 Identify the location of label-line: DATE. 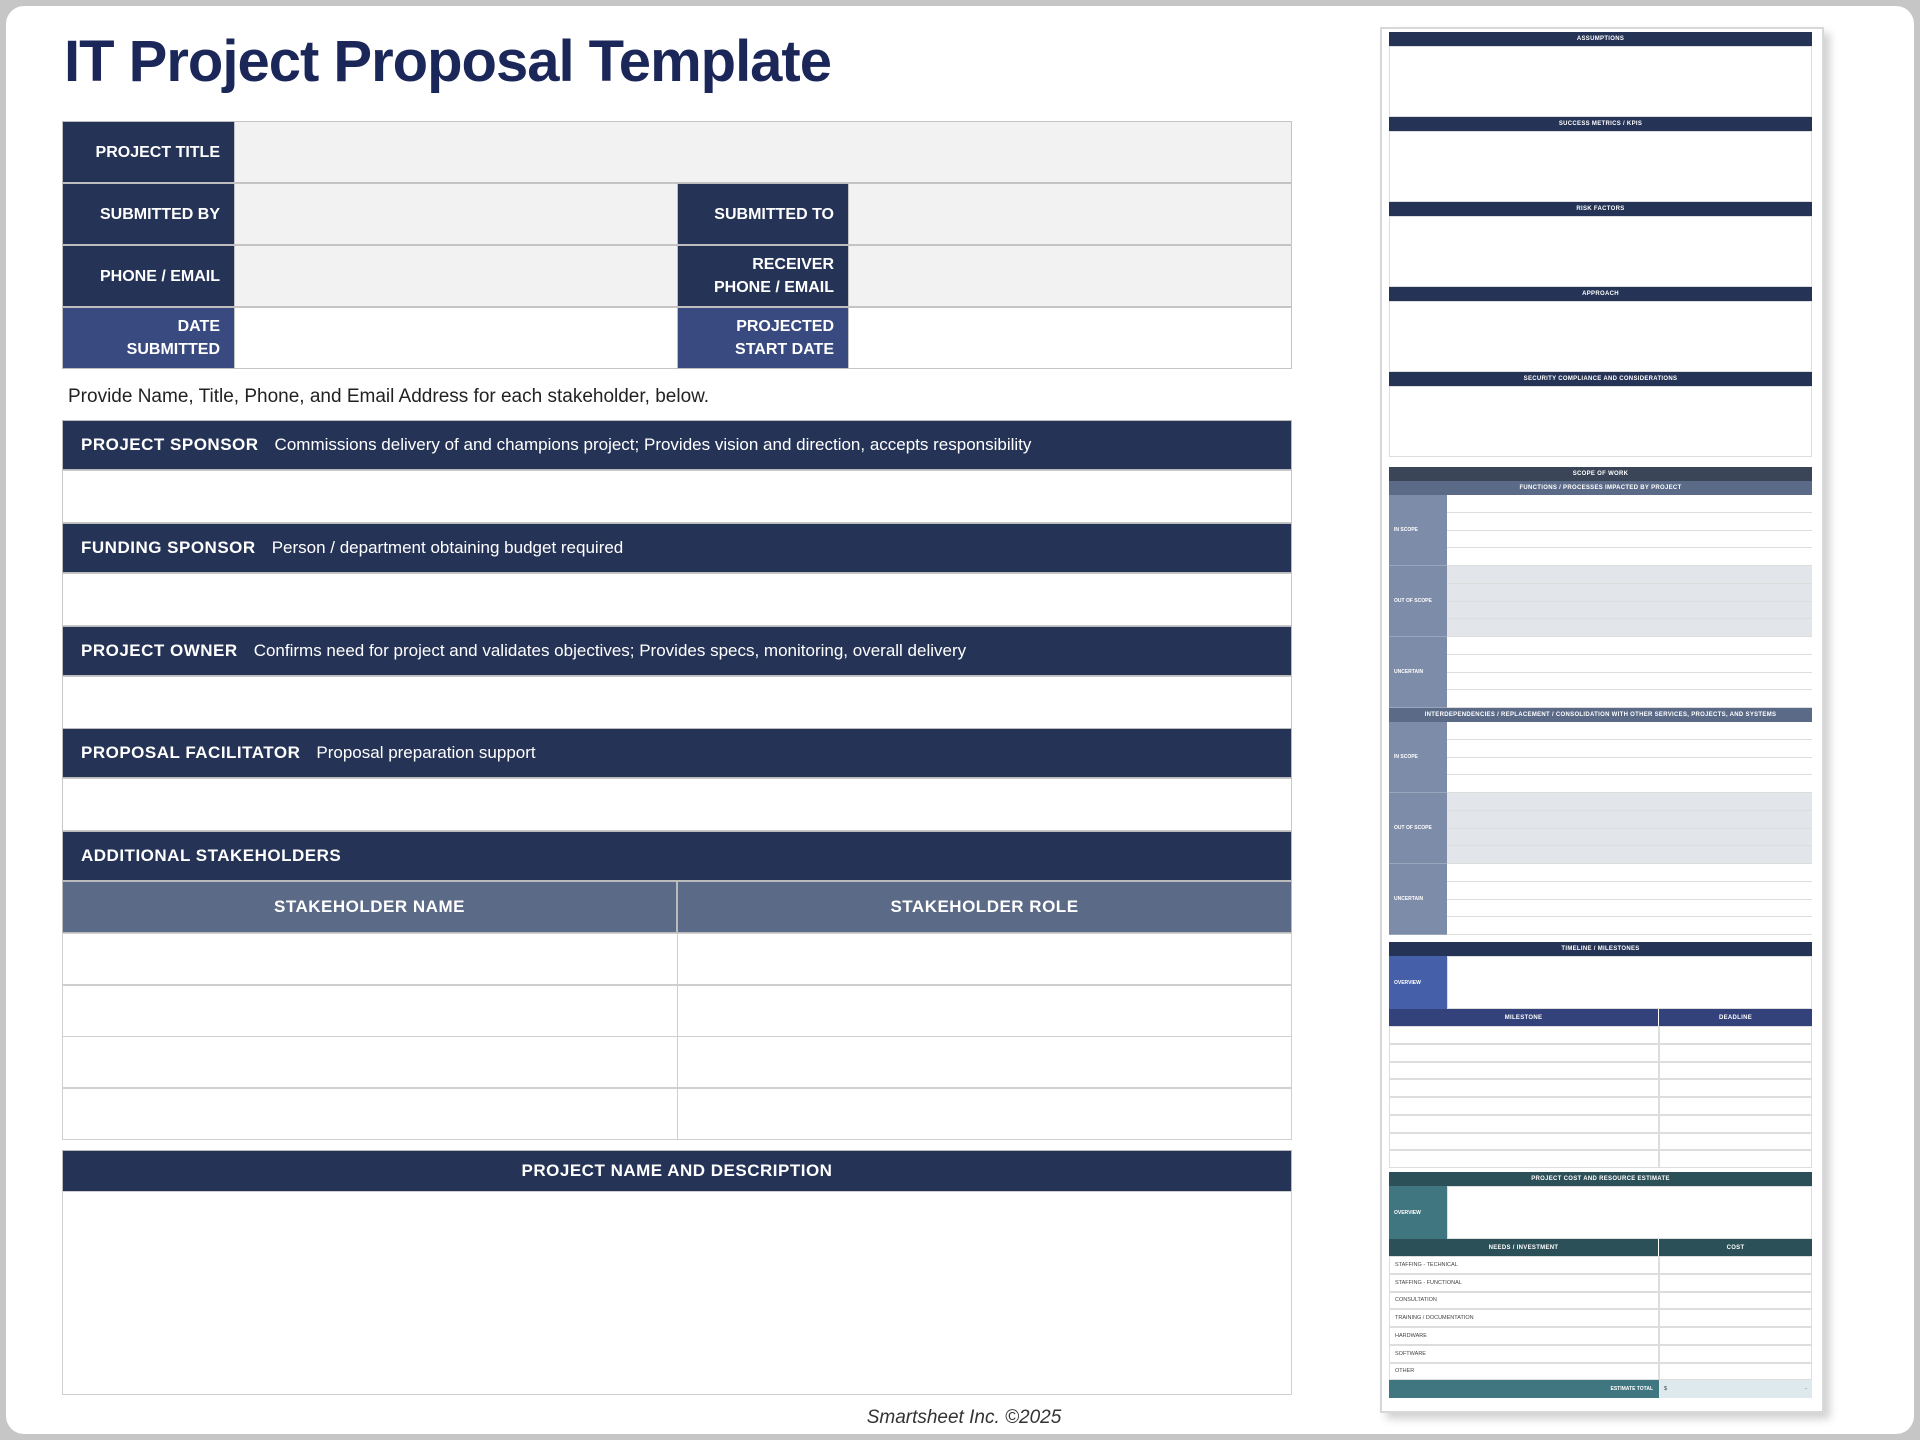
(198, 326).